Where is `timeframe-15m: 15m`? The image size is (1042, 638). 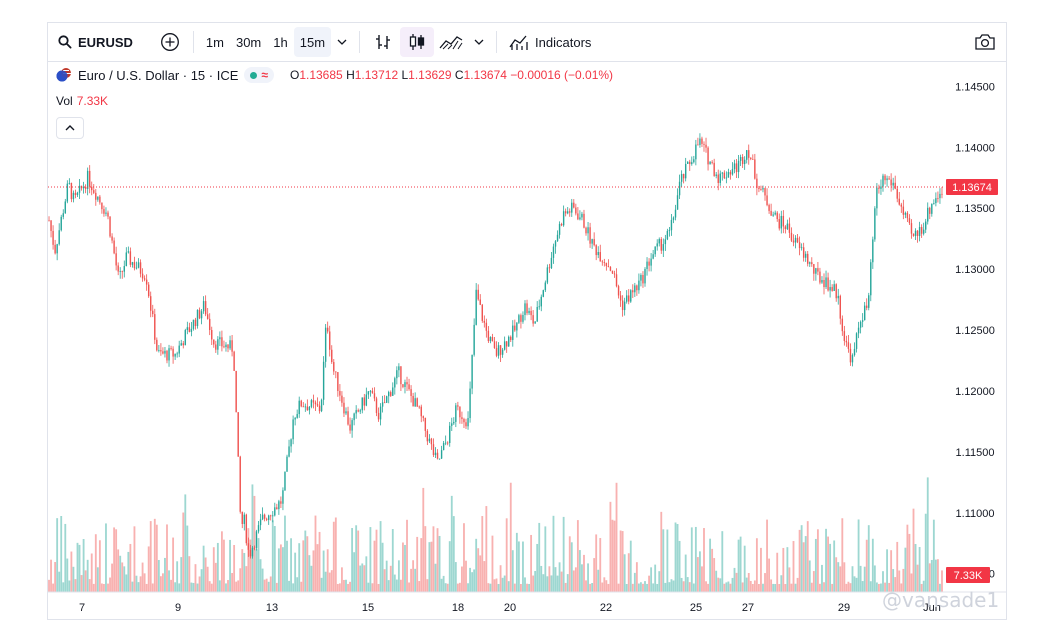
timeframe-15m: 15m is located at coordinates (312, 42).